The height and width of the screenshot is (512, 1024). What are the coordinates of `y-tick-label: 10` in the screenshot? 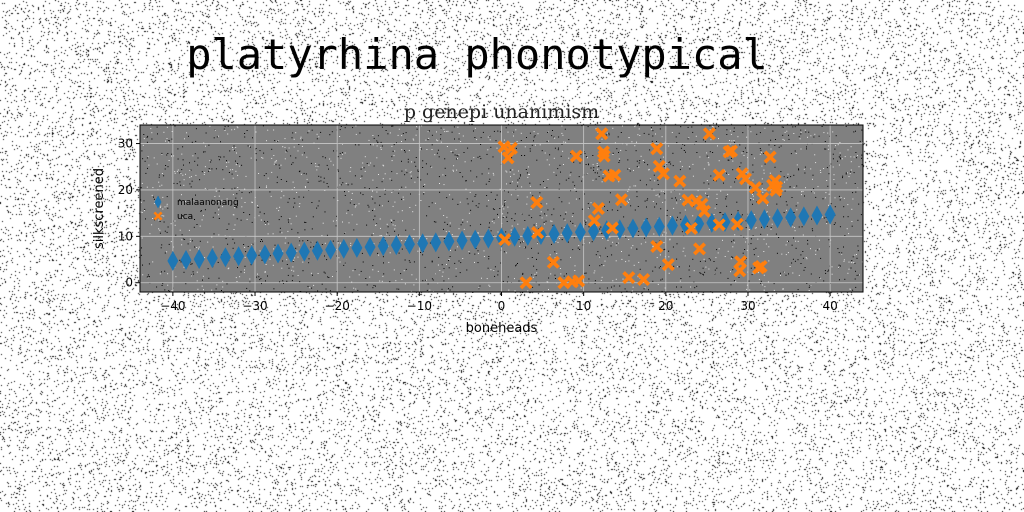 It's located at (125, 236).